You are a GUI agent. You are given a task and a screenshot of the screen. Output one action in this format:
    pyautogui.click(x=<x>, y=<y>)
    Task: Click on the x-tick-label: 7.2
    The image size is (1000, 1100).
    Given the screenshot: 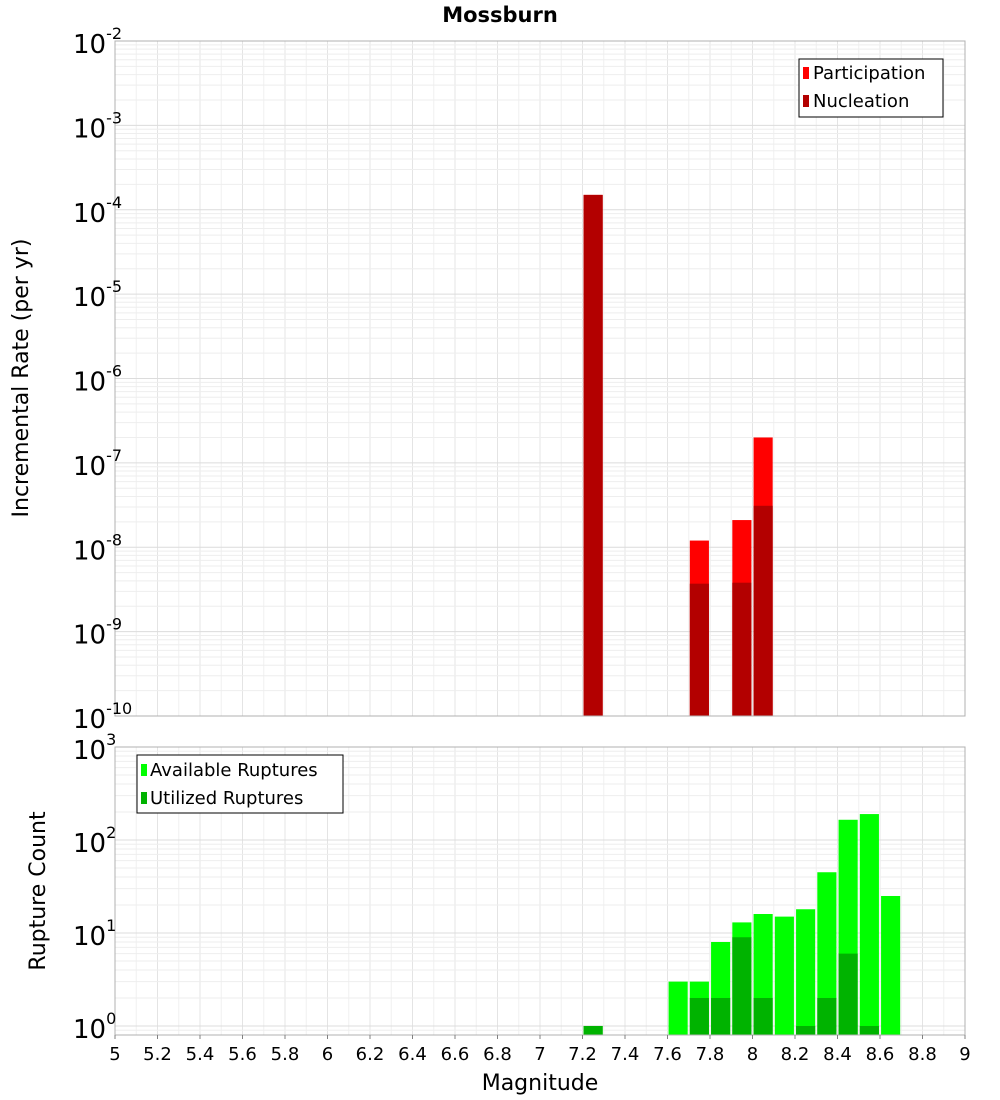 What is the action you would take?
    pyautogui.click(x=582, y=1054)
    